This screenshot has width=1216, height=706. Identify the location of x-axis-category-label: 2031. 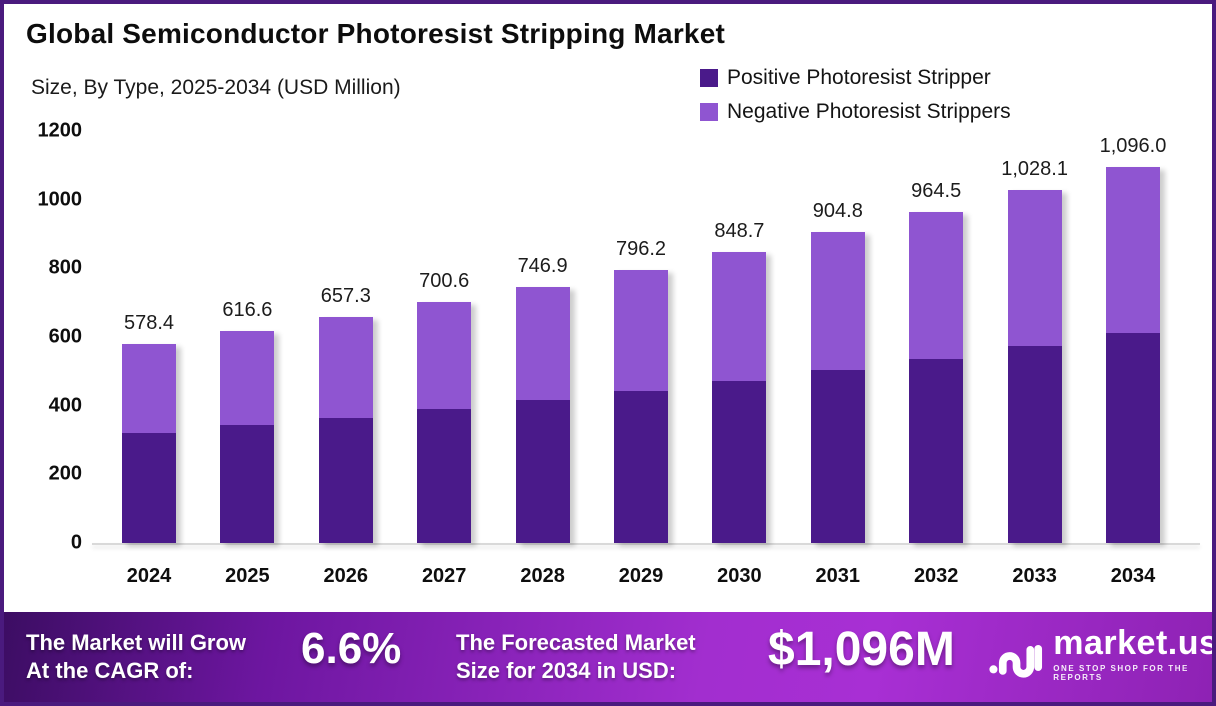
(838, 576).